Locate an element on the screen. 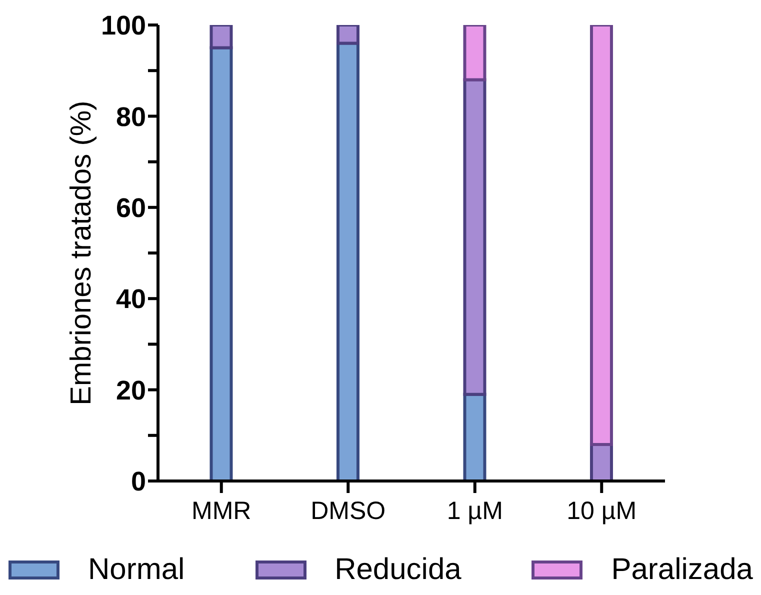 The width and height of the screenshot is (761, 595). legend-label: Reducida is located at coordinates (398, 570).